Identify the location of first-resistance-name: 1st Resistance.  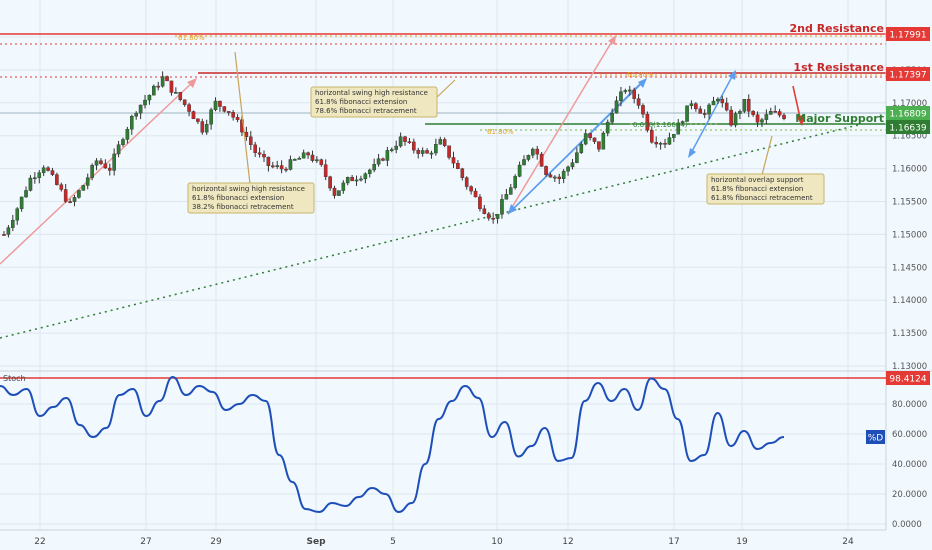
(838, 67).